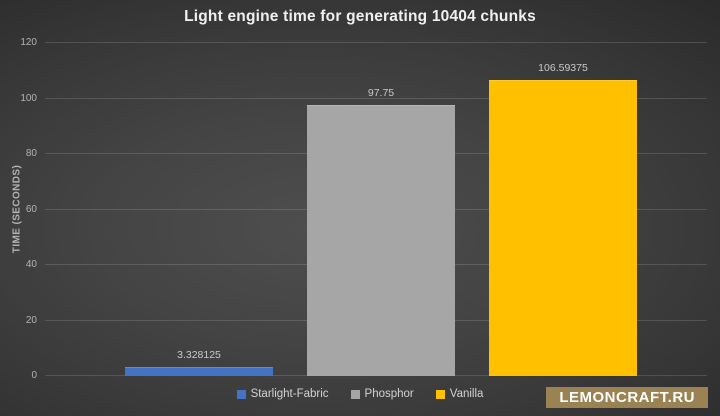 This screenshot has height=416, width=720. Describe the element at coordinates (34, 375) in the screenshot. I see `y-tick-label-0: 0` at that location.